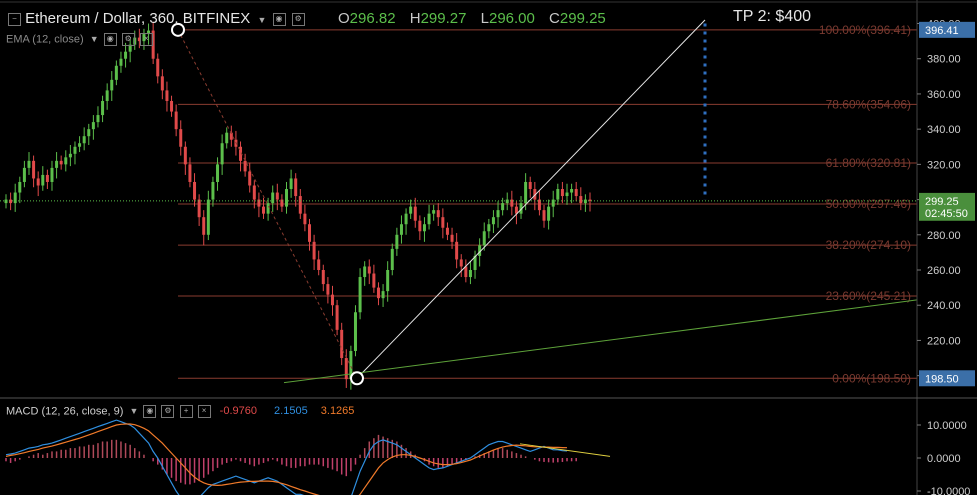  What do you see at coordinates (868, 245) in the screenshot?
I see `fib-level-label: 38.20%(274.10)` at bounding box center [868, 245].